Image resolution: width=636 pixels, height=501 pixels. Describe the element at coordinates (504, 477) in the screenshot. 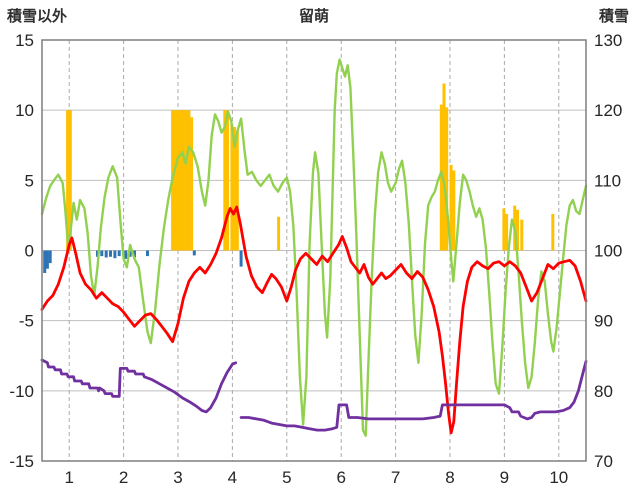

I see `svg-text: 9` at that location.